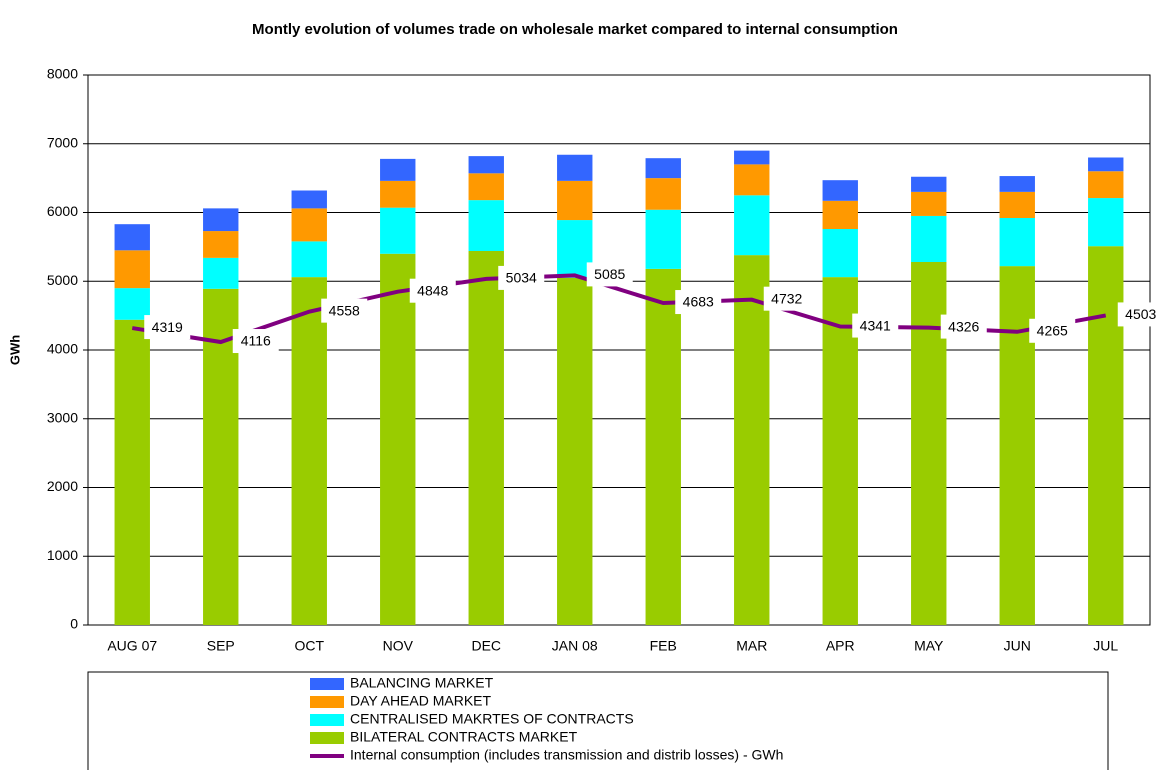 The image size is (1165, 770). I want to click on y-tick-label: 4000, so click(62, 349).